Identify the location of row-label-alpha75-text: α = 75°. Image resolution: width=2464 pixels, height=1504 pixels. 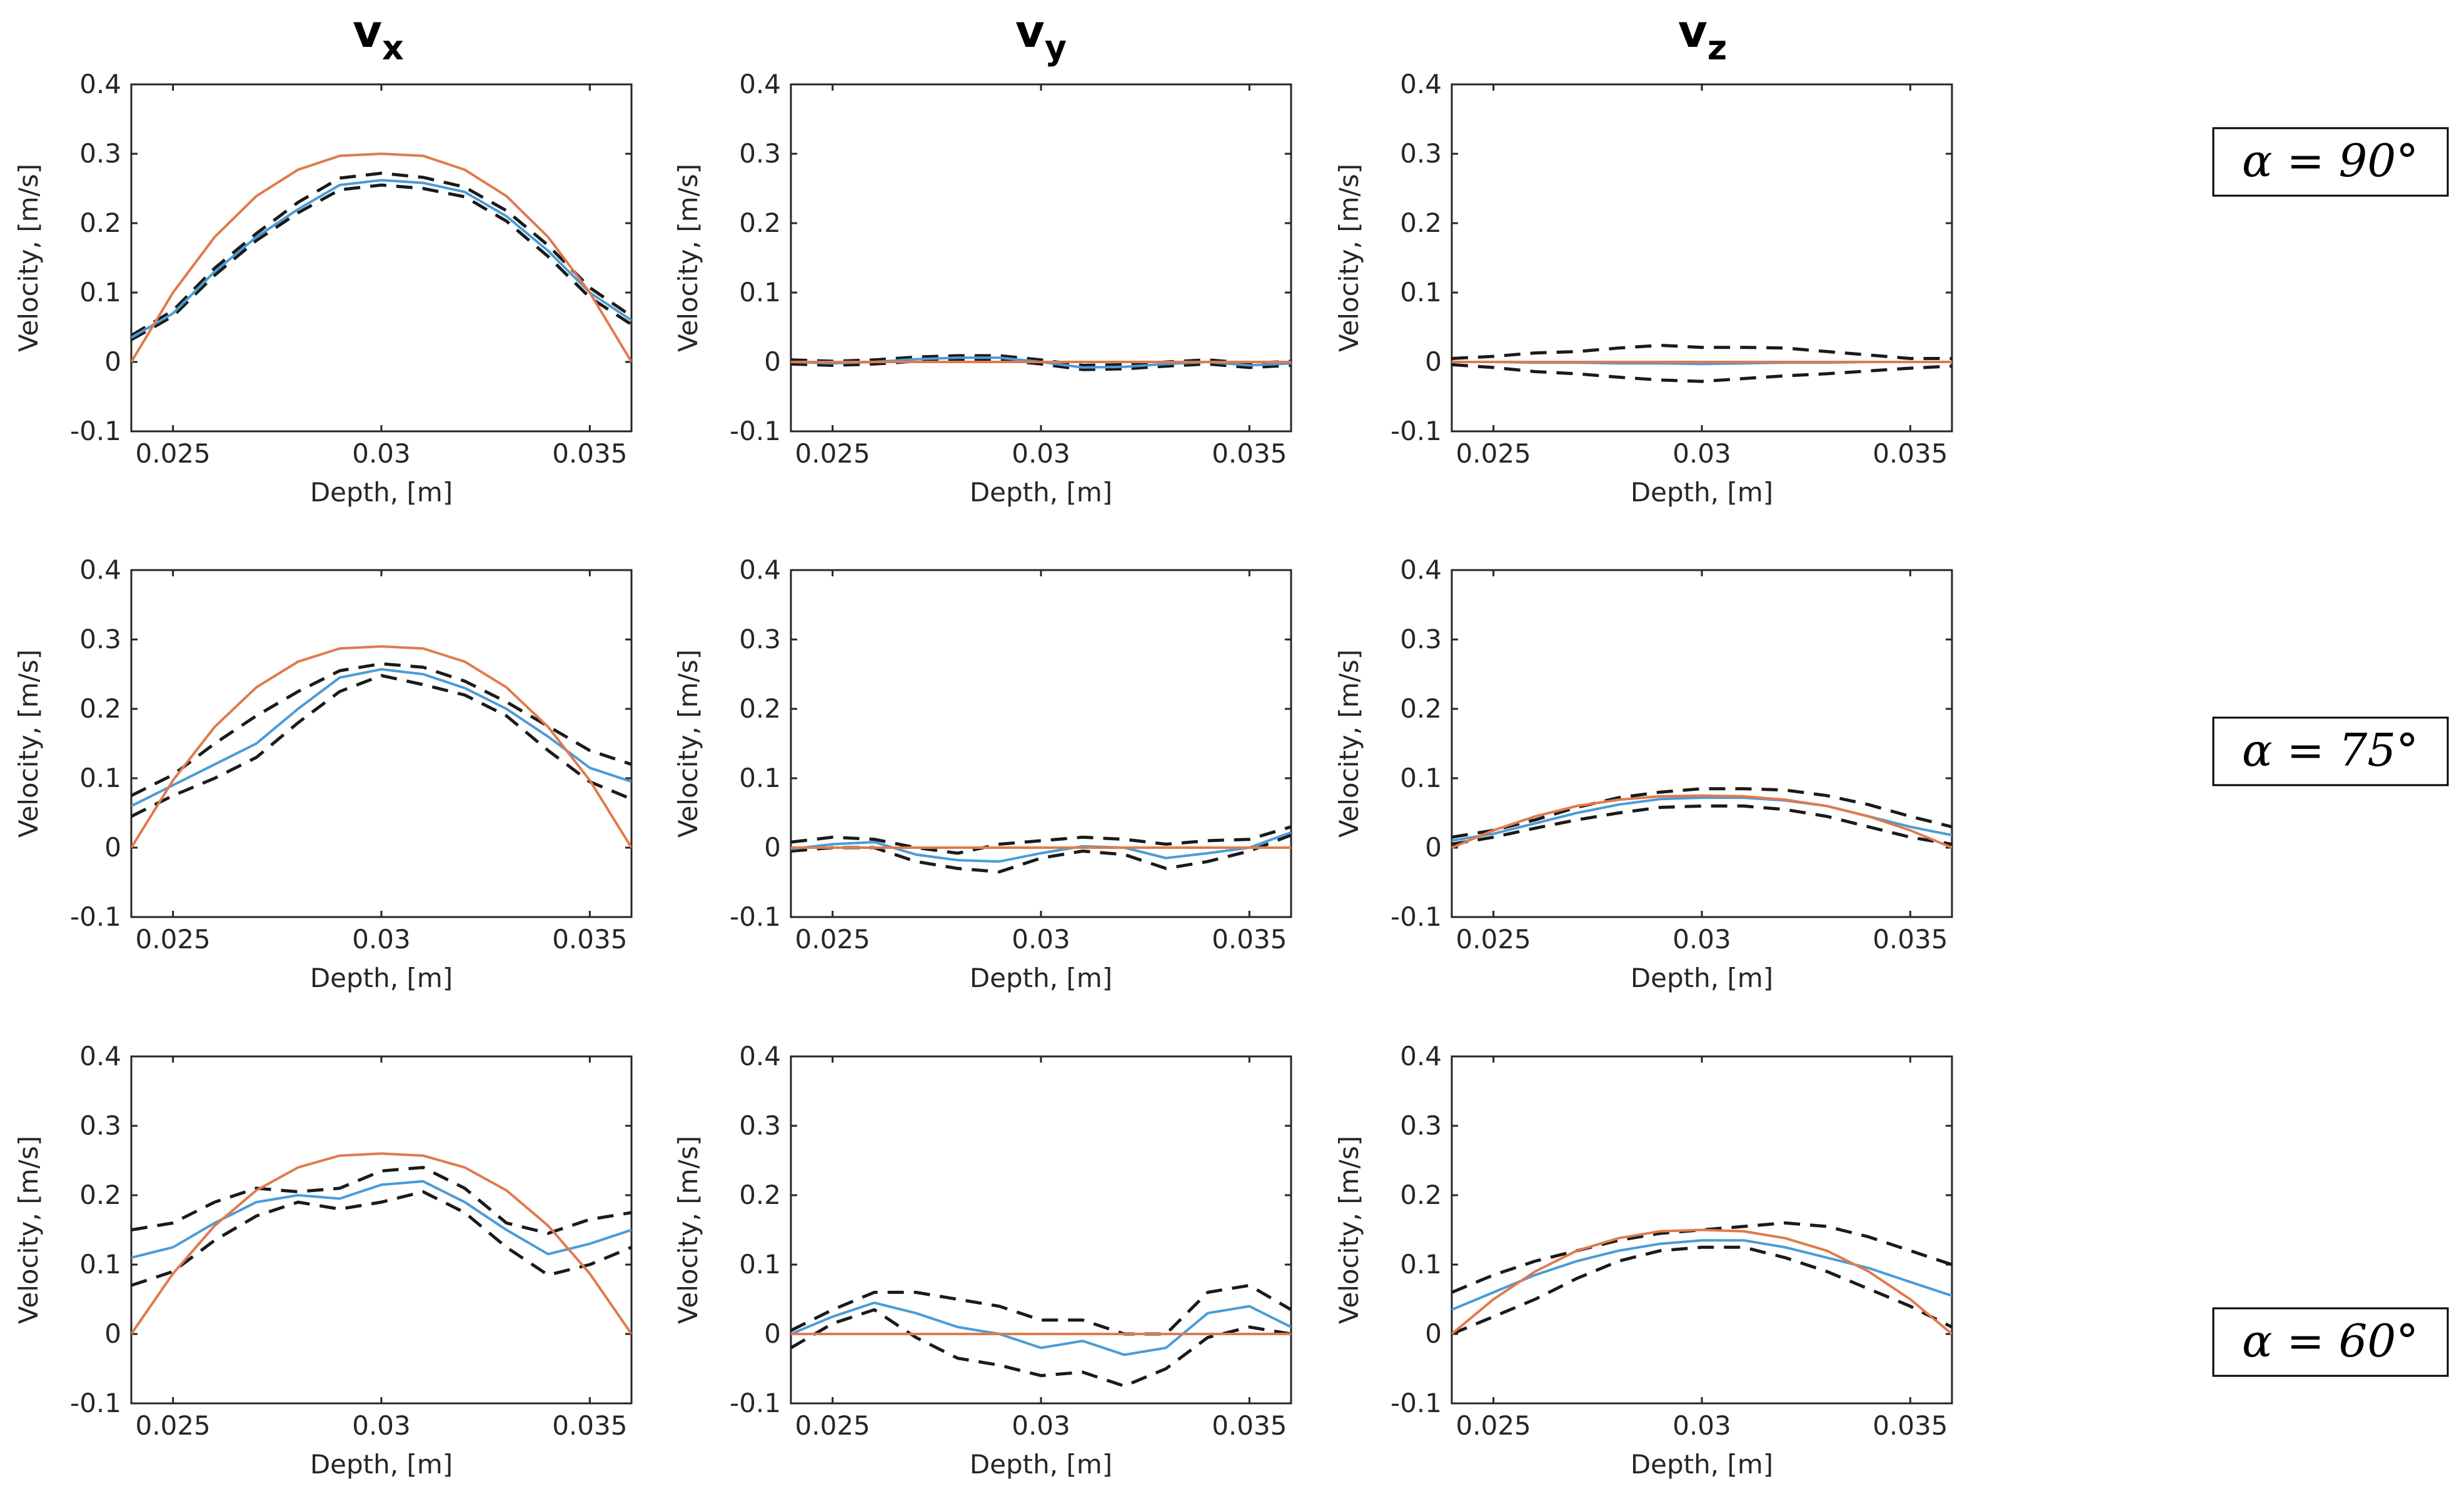
(2330, 750).